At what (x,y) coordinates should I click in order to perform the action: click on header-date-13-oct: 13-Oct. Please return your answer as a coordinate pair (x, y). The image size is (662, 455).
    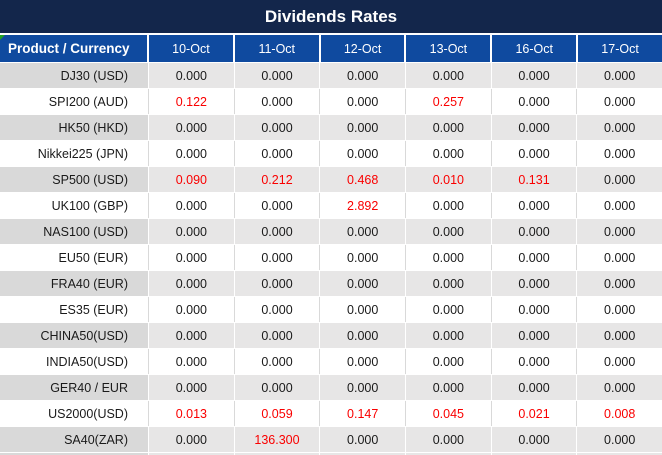
    Looking at the image, I should click on (449, 48).